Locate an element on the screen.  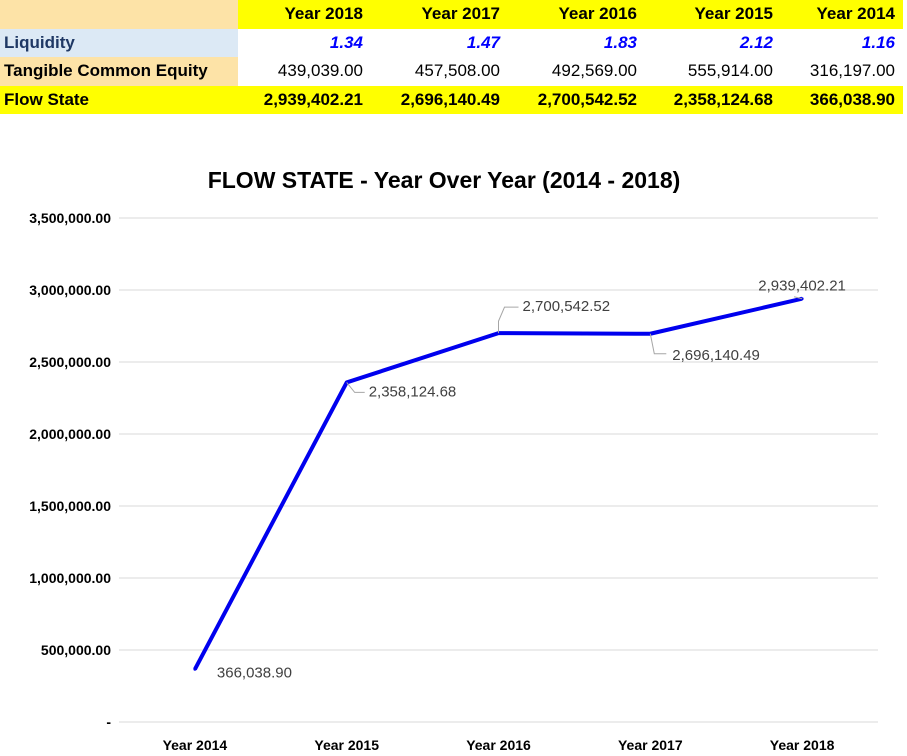
y-tick-label: 1,000,000.00 is located at coordinates (70, 578).